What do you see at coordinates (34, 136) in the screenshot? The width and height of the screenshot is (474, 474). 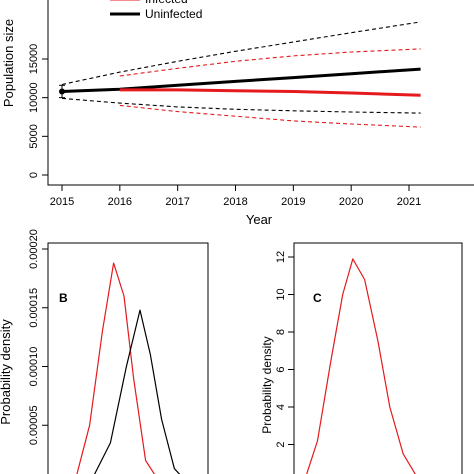 I see `y-tick-label: 5000` at bounding box center [34, 136].